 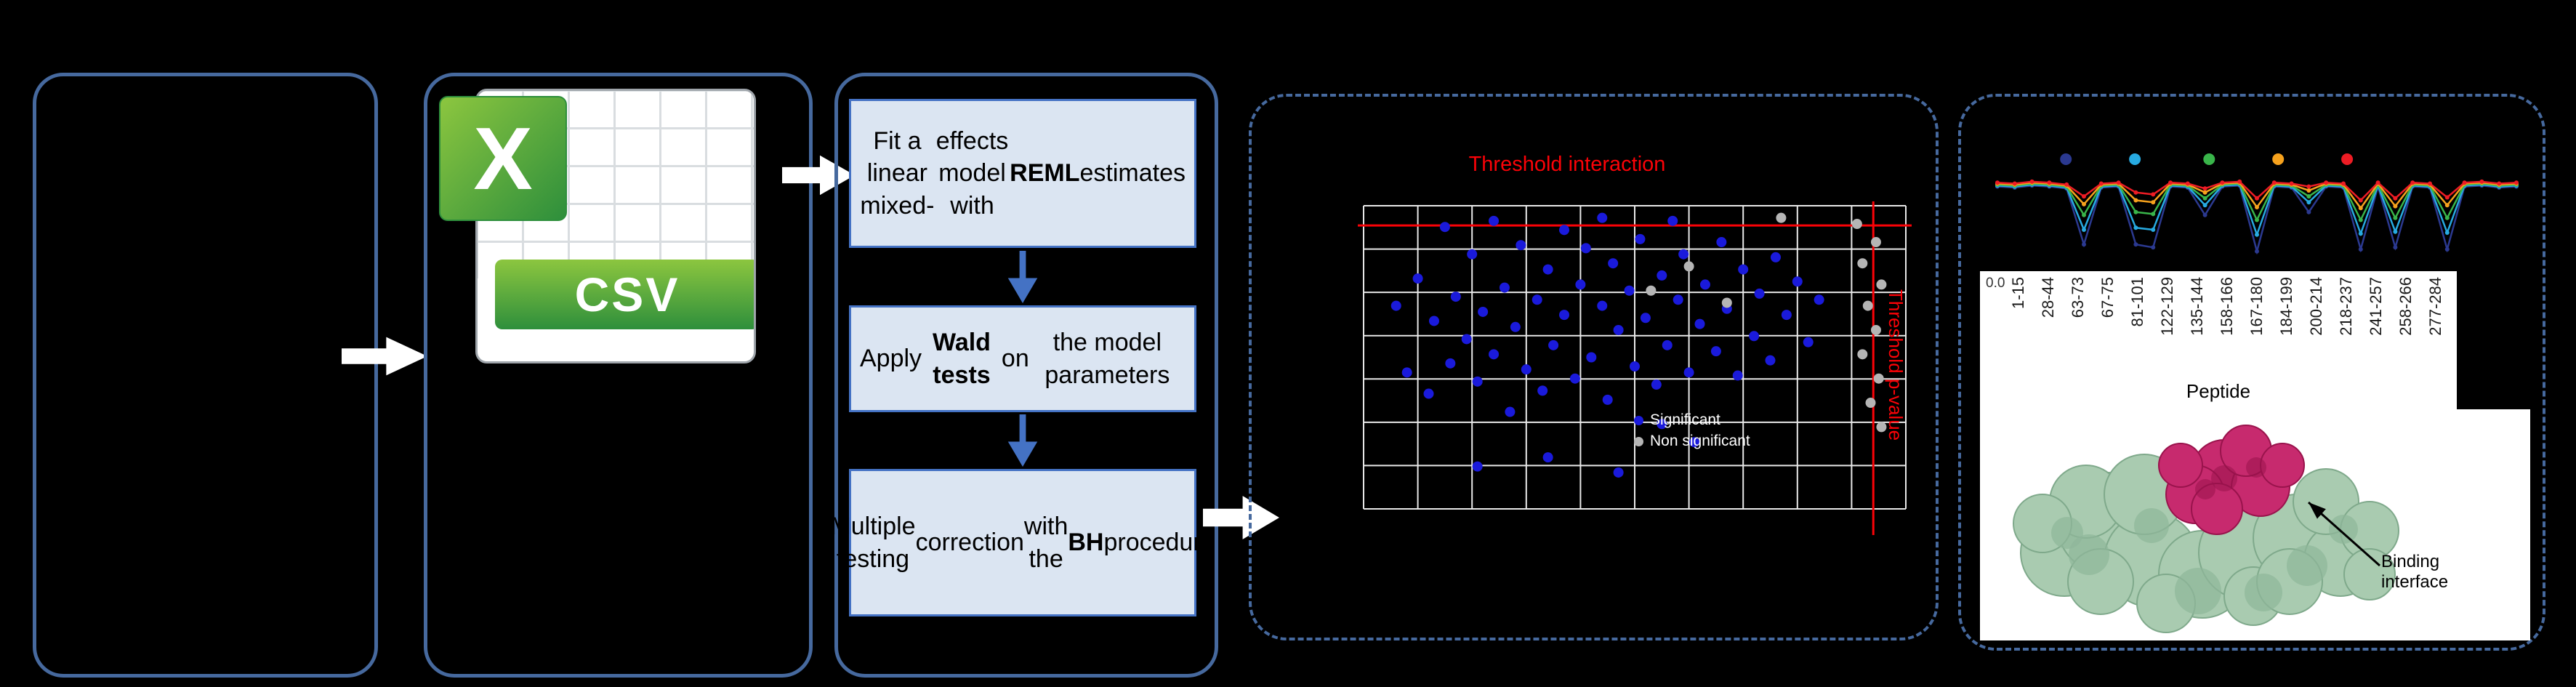 I want to click on peptide-tick-label: 167-180, so click(x=2256, y=306).